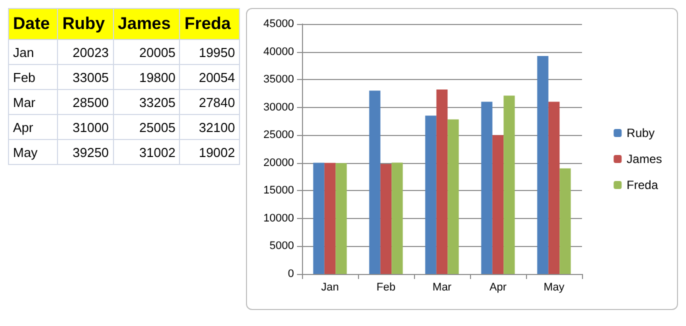  Describe the element at coordinates (33, 127) in the screenshot. I see `text: Apr` at that location.